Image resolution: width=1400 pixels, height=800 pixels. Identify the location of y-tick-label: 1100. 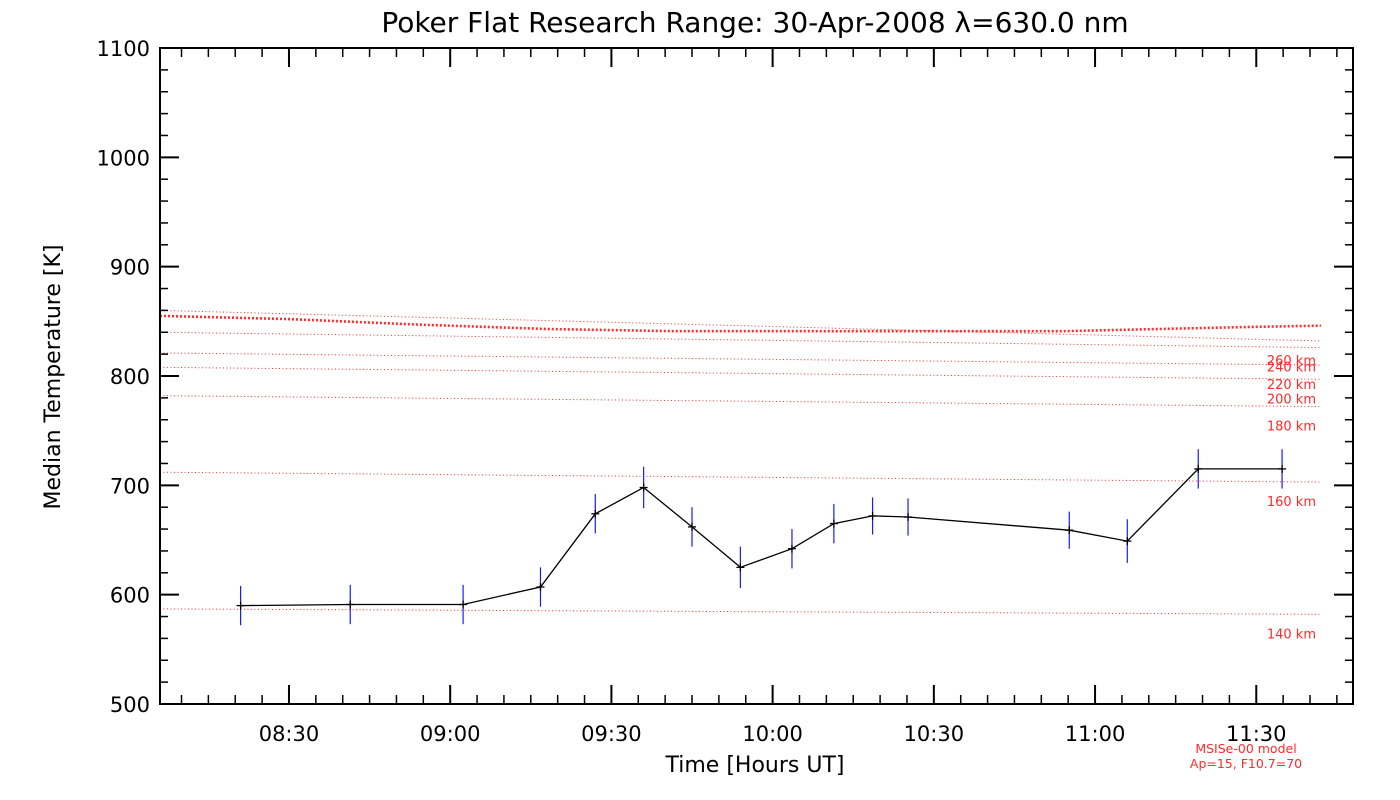
(123, 49).